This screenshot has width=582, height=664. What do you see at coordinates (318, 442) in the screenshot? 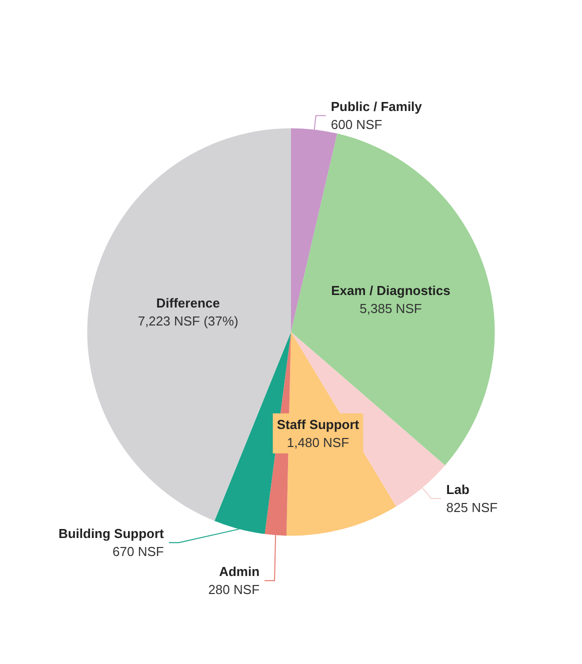
I see `data-label: 1,480 NSF` at bounding box center [318, 442].